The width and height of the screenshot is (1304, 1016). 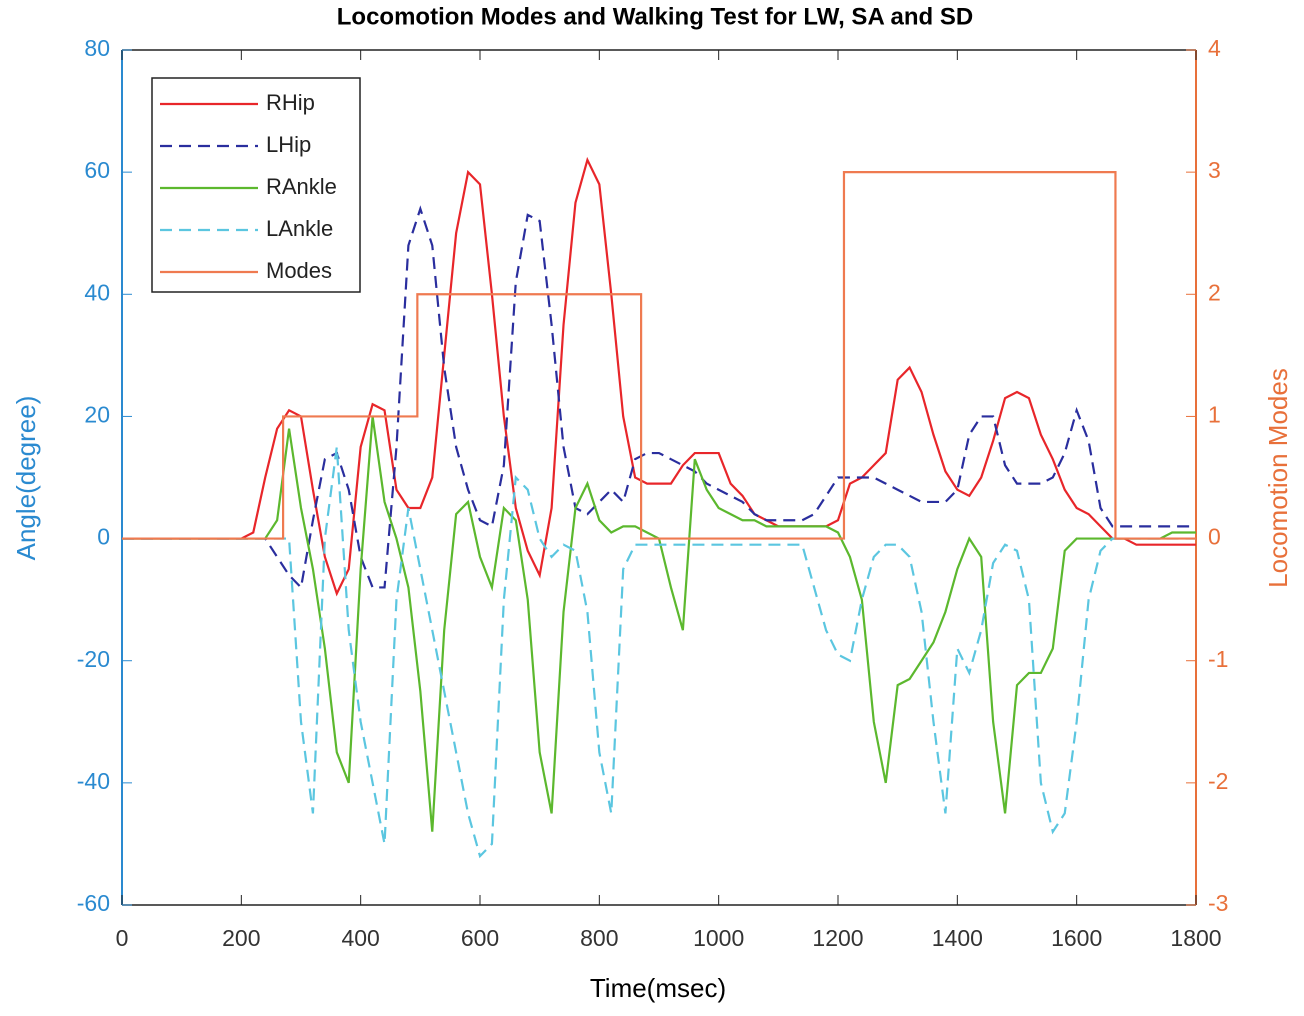 What do you see at coordinates (93, 781) in the screenshot?
I see `y-tick-label: -40` at bounding box center [93, 781].